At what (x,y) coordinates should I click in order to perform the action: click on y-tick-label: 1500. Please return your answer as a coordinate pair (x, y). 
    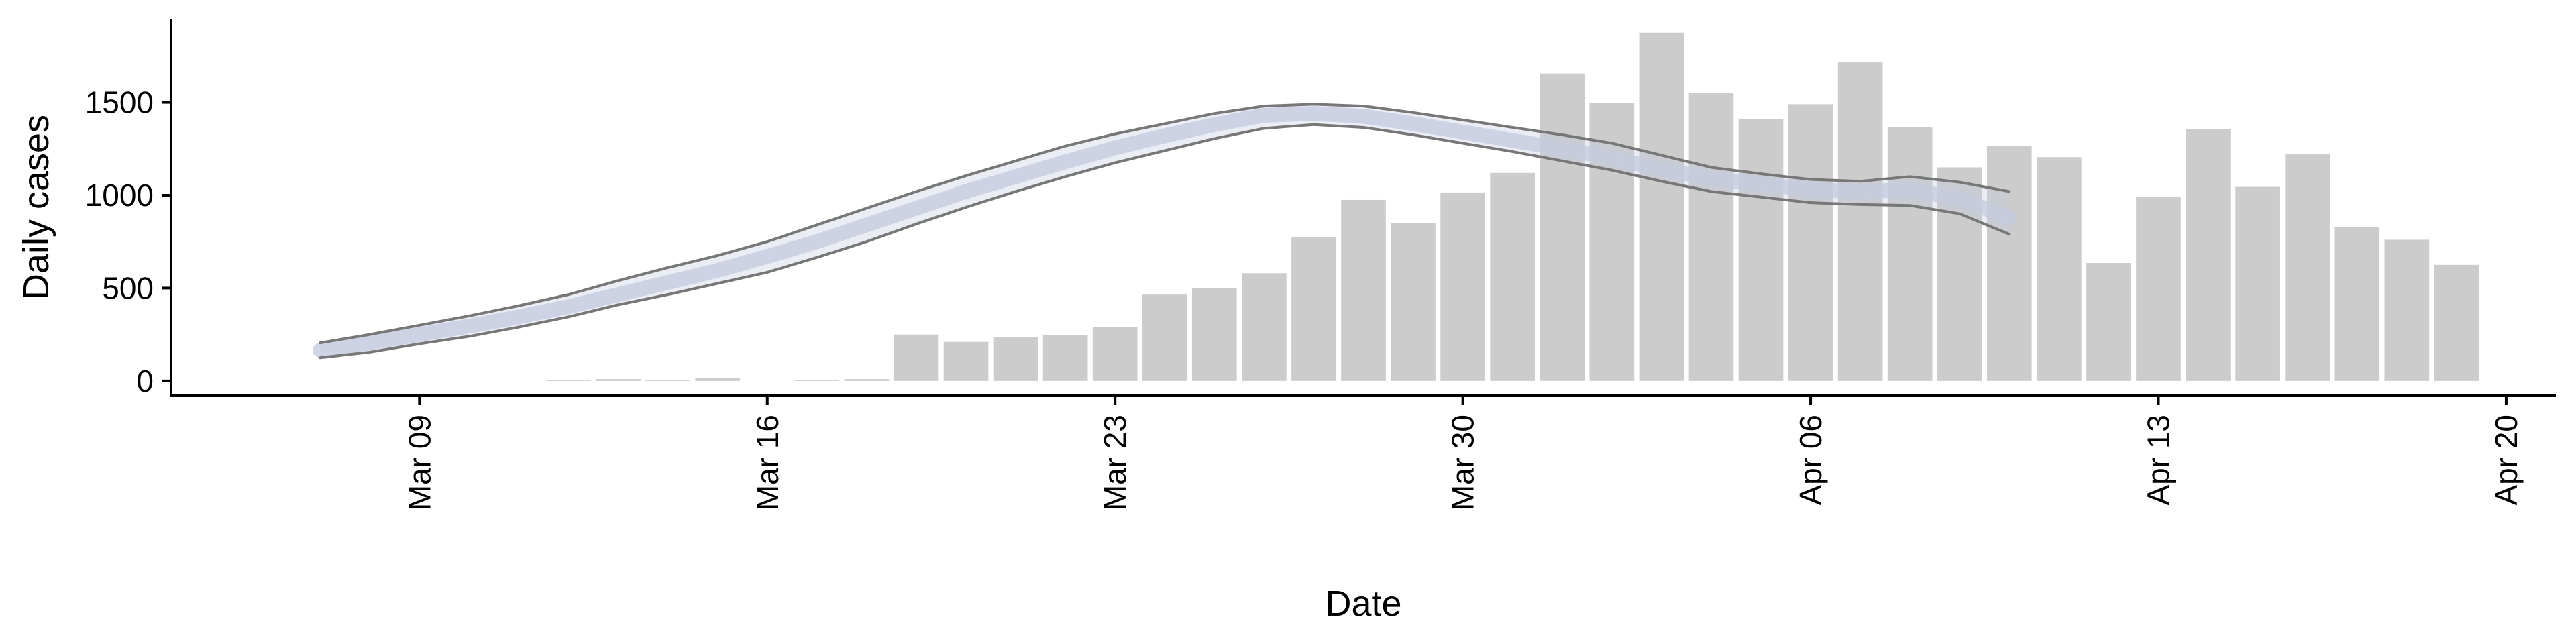
    Looking at the image, I should click on (119, 102).